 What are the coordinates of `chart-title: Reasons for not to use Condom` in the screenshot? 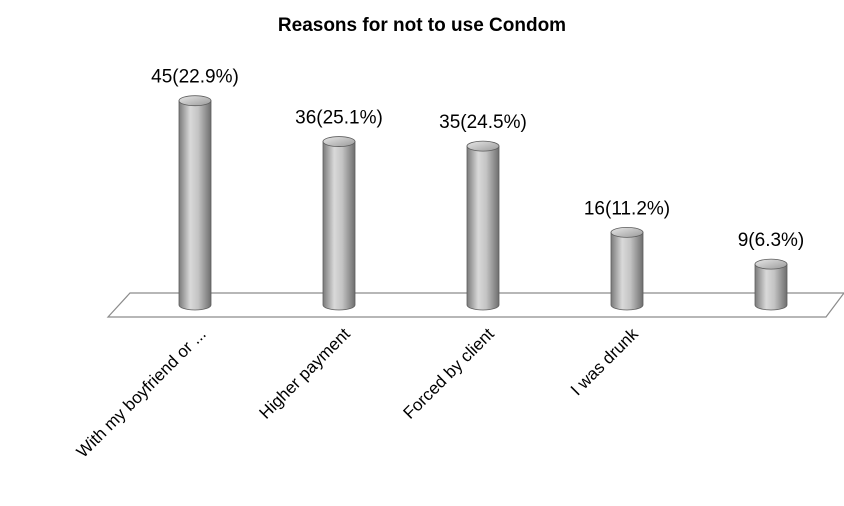 It's located at (422, 25).